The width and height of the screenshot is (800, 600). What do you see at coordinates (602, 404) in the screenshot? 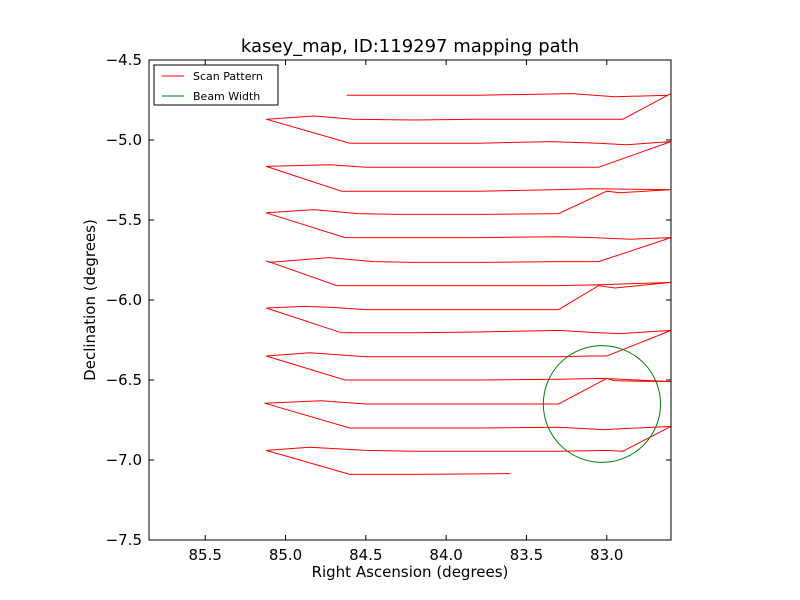
I see `beam-width-circle` at bounding box center [602, 404].